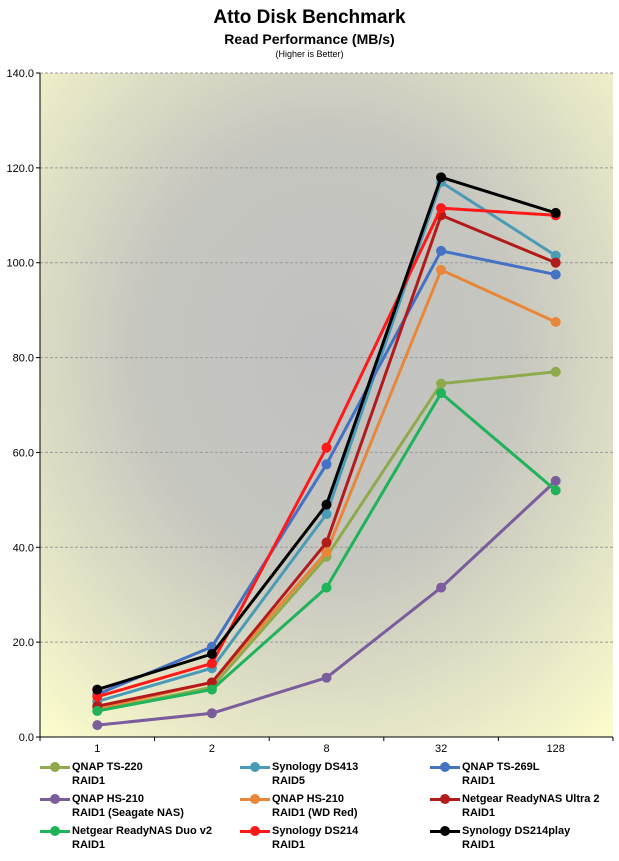 Image resolution: width=619 pixels, height=861 pixels. I want to click on legend-label-line2: RAID5, so click(289, 781).